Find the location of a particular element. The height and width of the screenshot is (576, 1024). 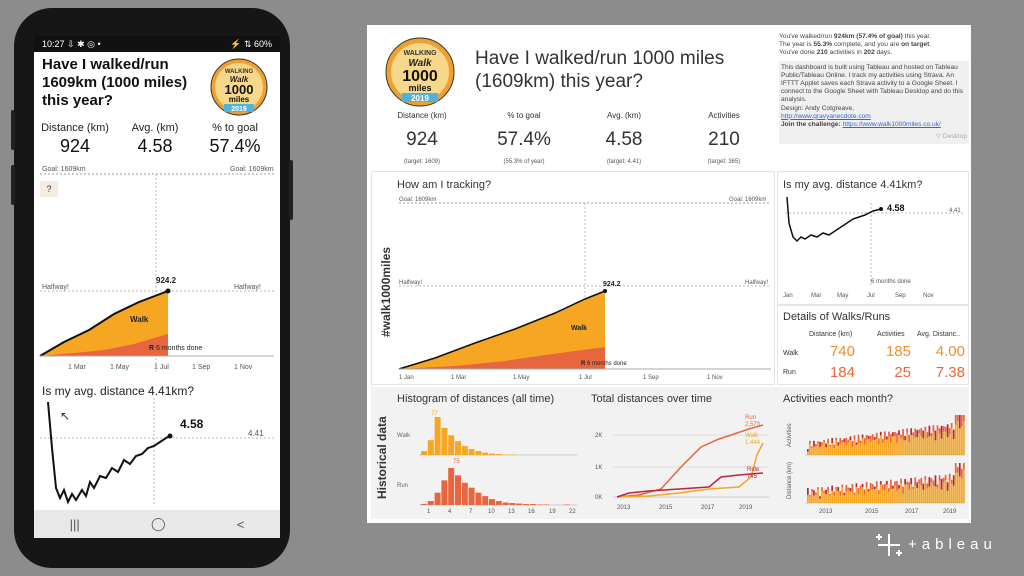

histogram-run-bar is located at coordinates (437, 498).